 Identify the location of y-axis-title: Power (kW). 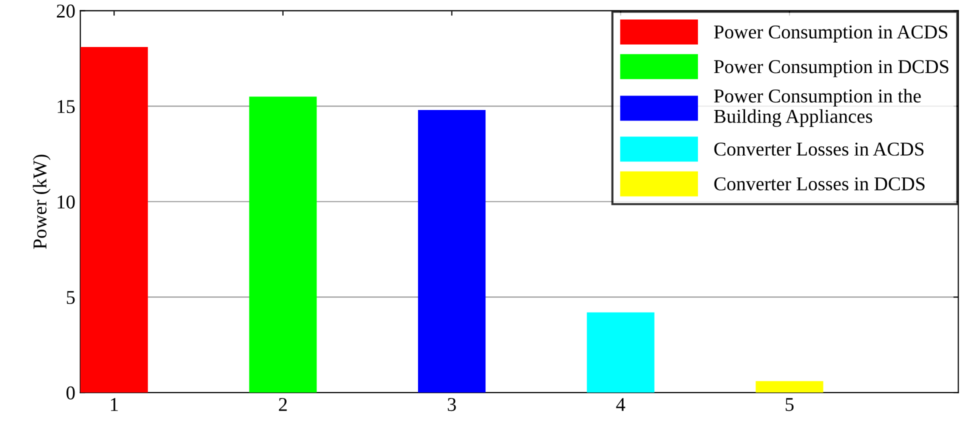
(41, 201).